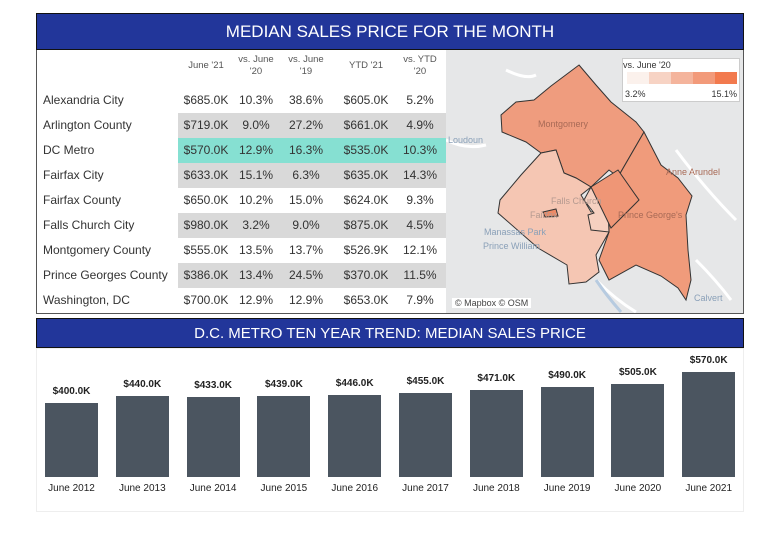 This screenshot has width=778, height=536. I want to click on table-cell: 10.2%, so click(256, 200).